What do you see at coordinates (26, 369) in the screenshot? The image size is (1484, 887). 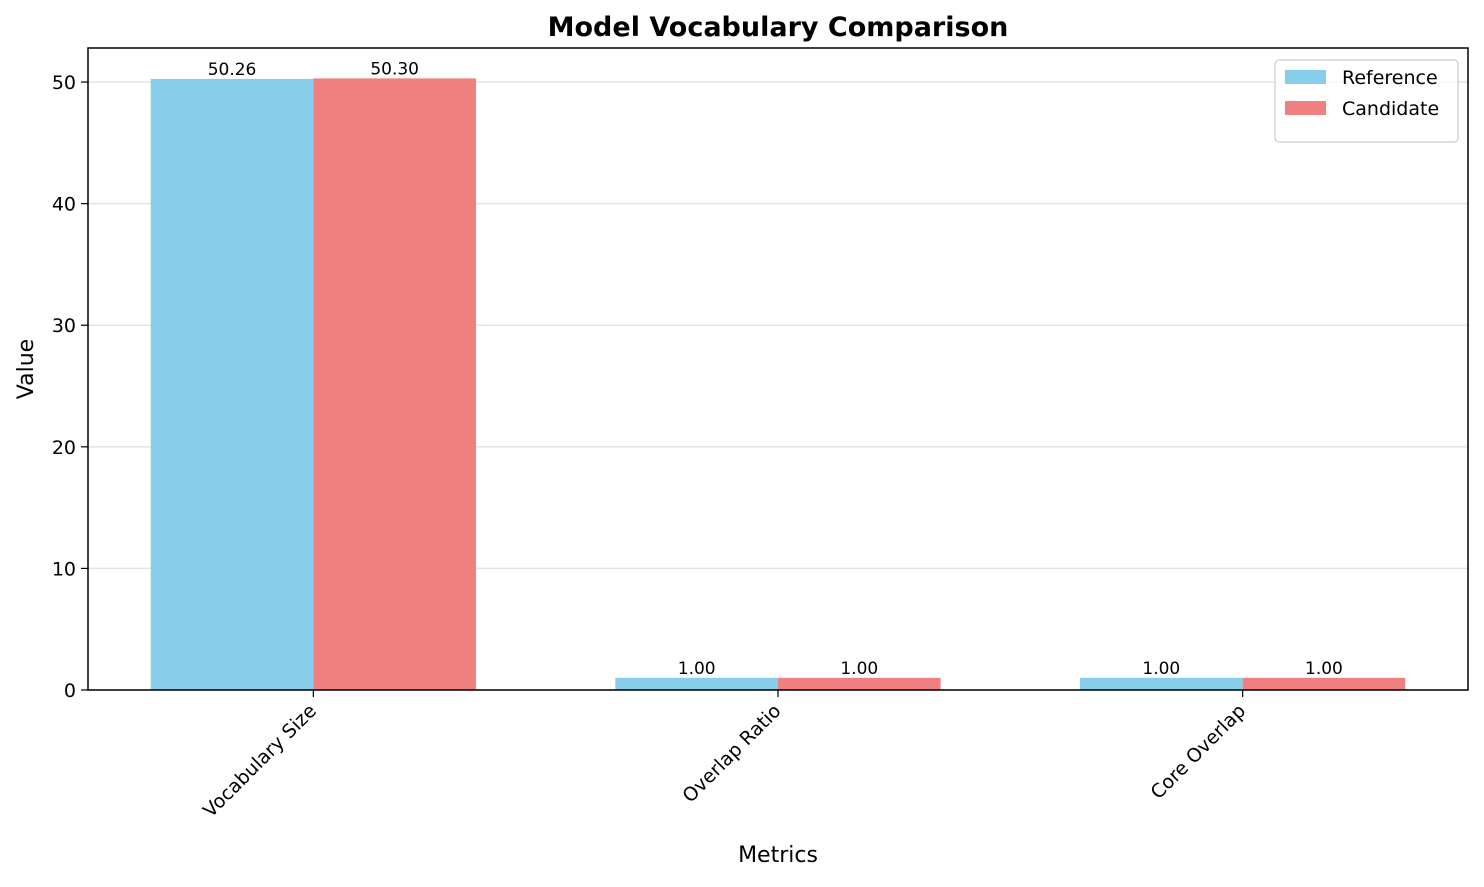 I see `y-axis-label: Value` at bounding box center [26, 369].